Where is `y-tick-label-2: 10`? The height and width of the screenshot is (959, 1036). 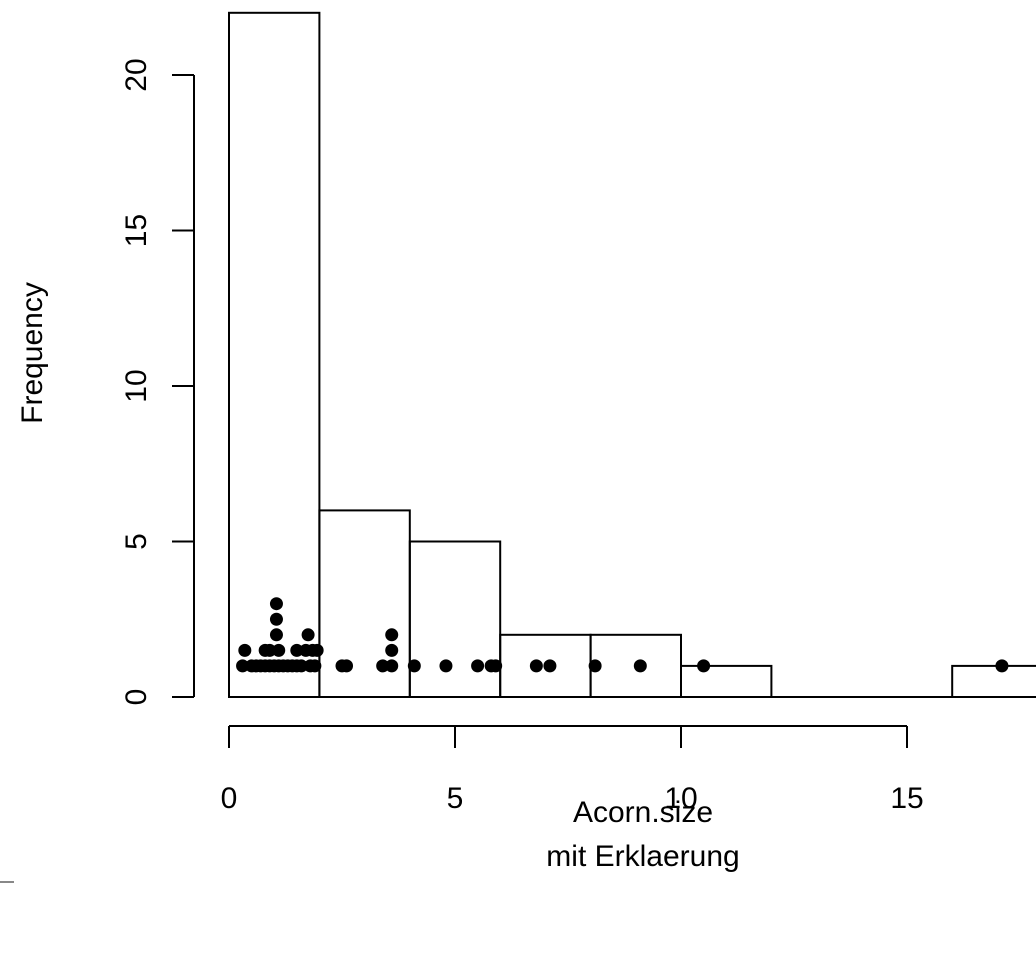
y-tick-label-2: 10 is located at coordinates (136, 385).